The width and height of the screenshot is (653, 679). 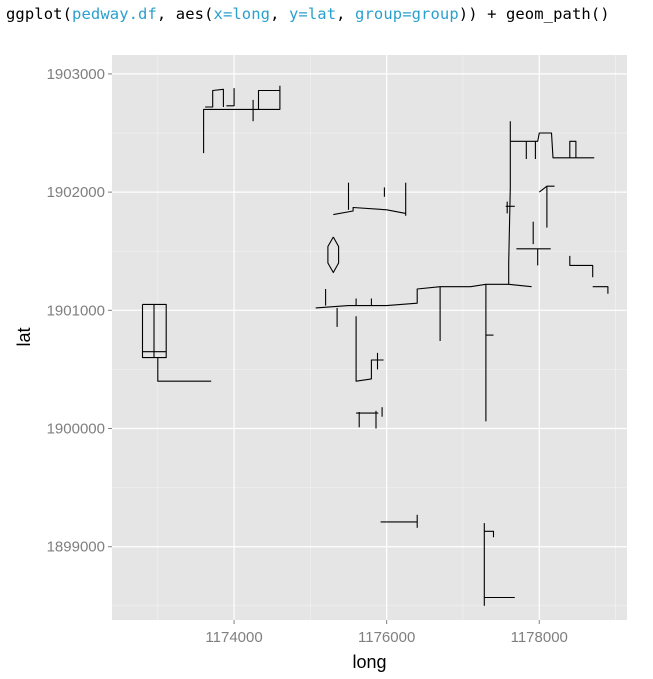 I want to click on code-text: )) + geom_path(), so click(x=534, y=14).